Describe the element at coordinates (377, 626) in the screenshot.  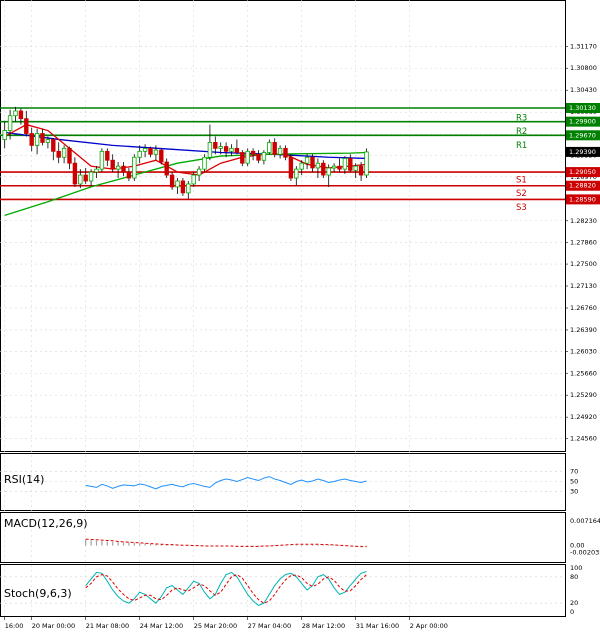
I see `time-tick-label: 31 Mar 16:00` at that location.